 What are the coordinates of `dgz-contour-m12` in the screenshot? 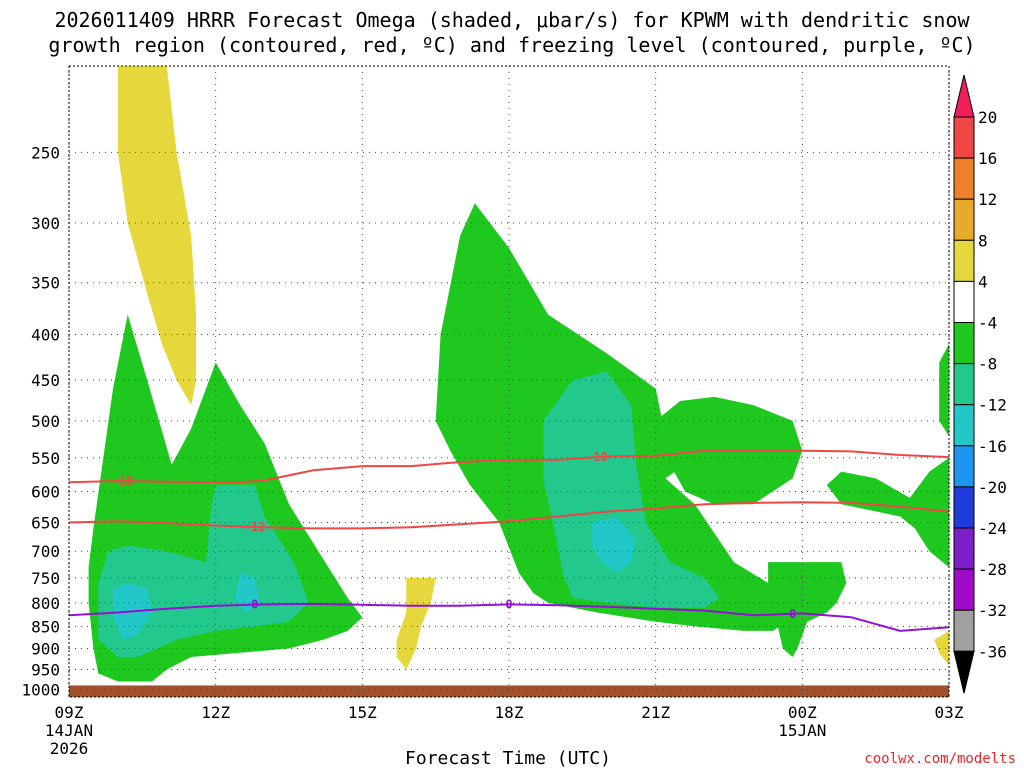 It's located at (509, 515).